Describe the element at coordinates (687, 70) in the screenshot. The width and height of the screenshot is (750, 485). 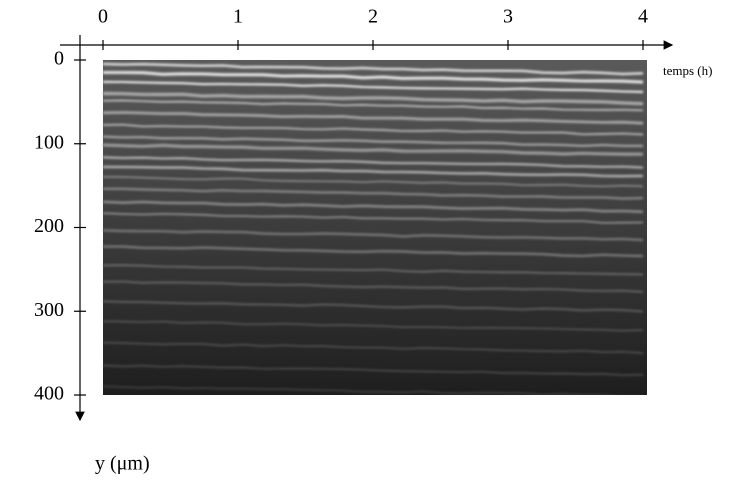
I see `x-axis-label: temps (h)` at that location.